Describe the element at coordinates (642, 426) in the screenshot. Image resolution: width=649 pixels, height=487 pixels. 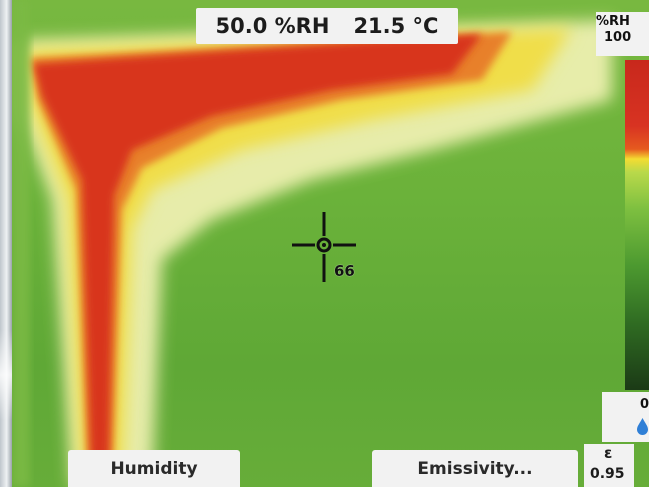
I see `water-drop-icon` at that location.